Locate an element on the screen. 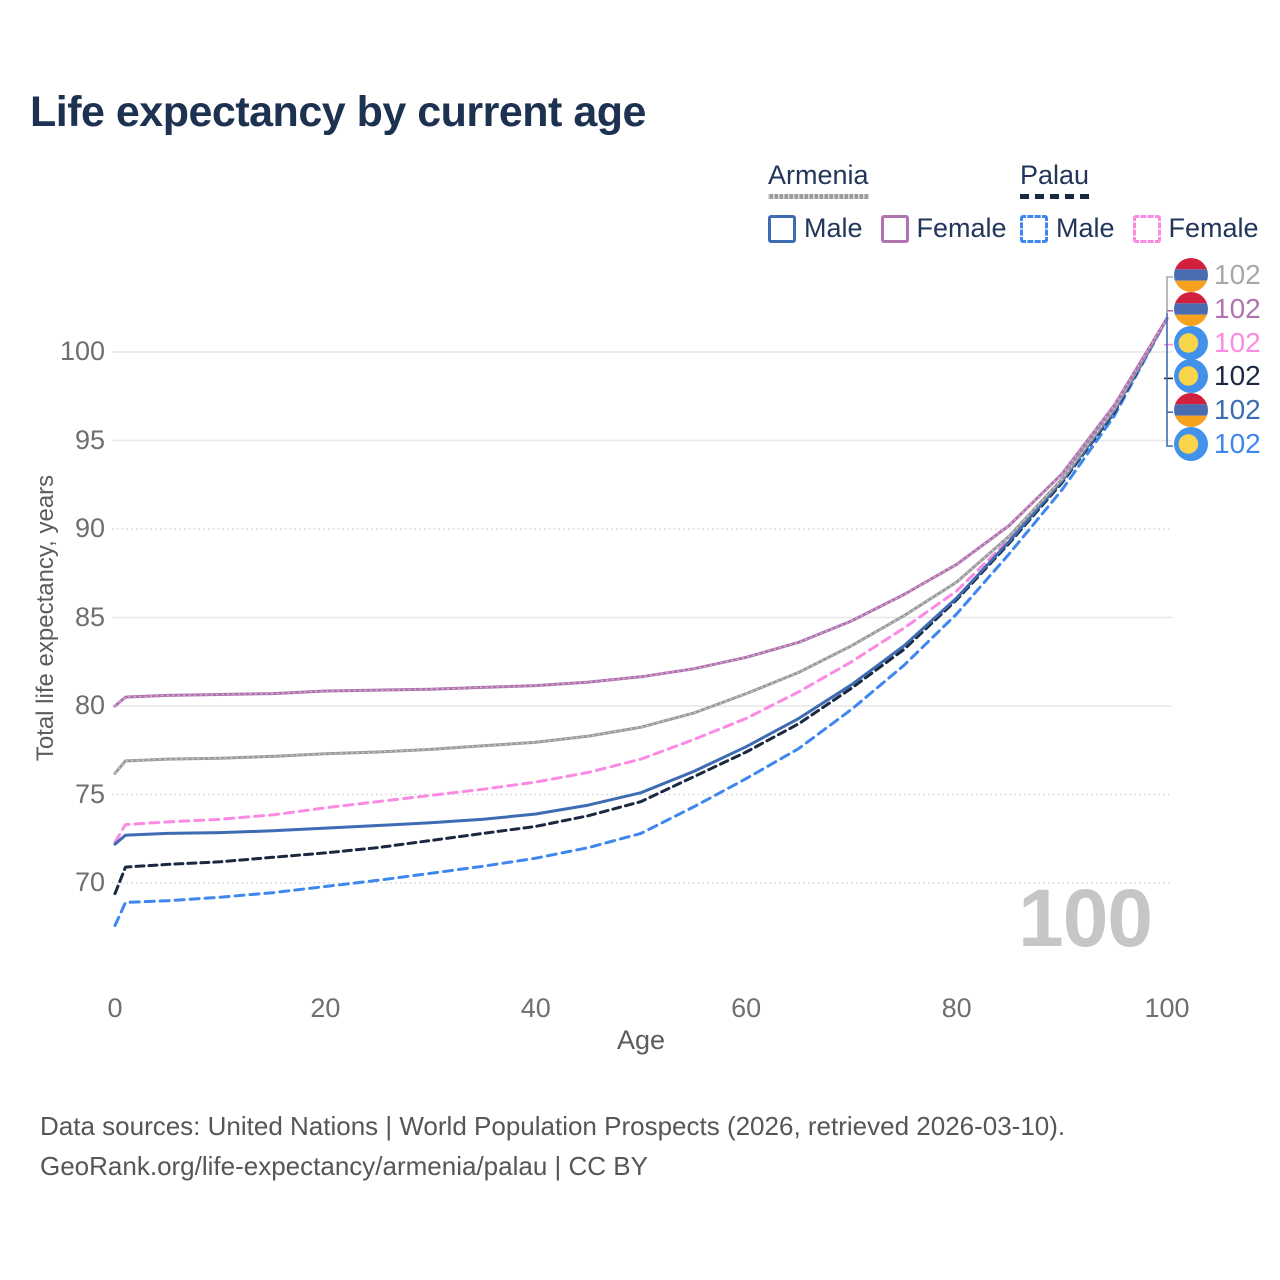 The height and width of the screenshot is (1280, 1280). legend-group-armenia: Armenia Male Female is located at coordinates (887, 202).